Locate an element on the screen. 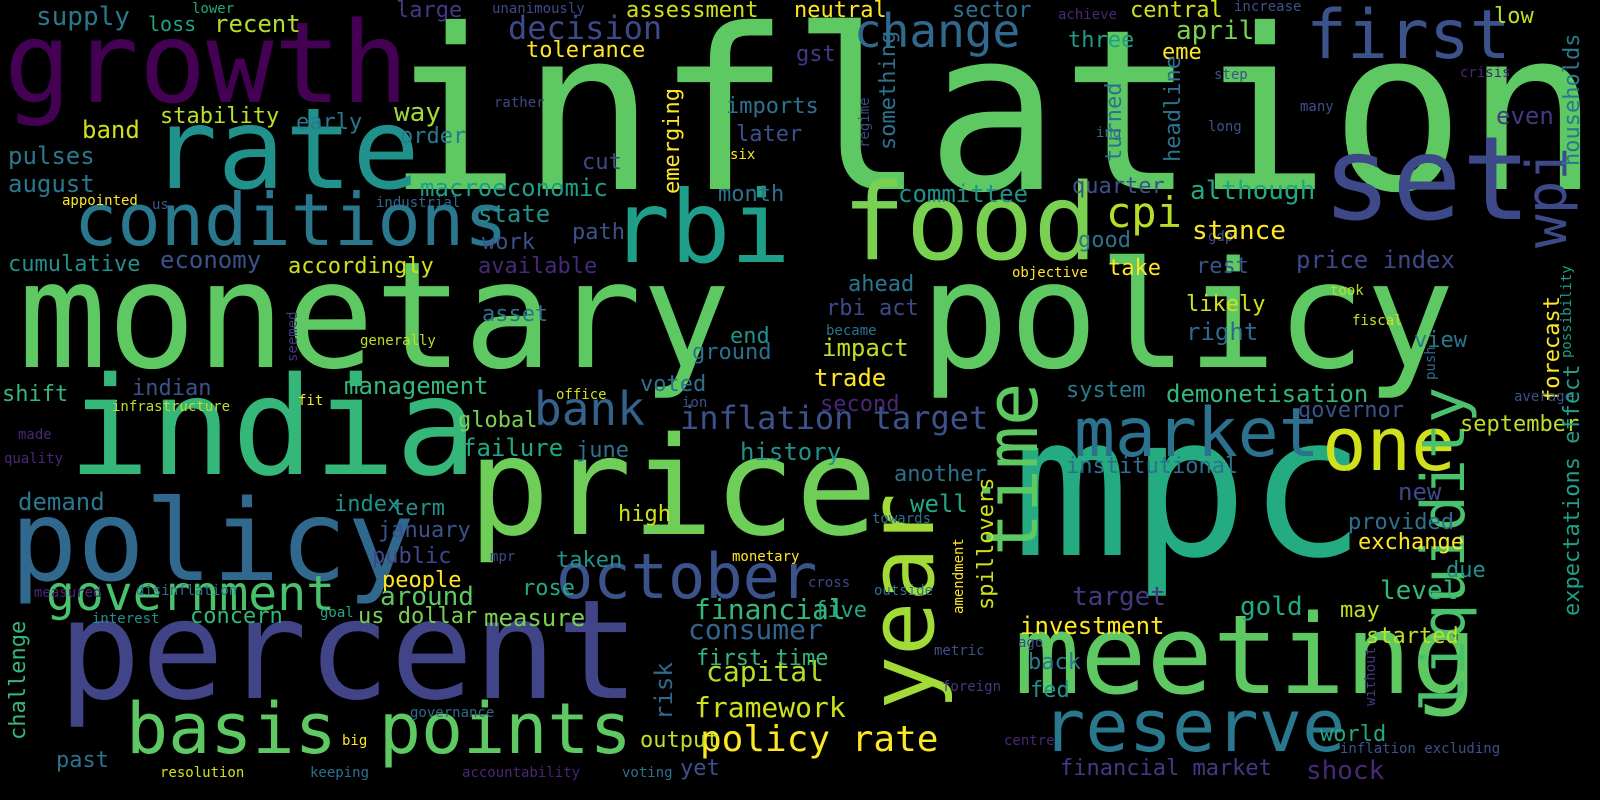 The height and width of the screenshot is (800, 1600). word-quality: quality is located at coordinates (34, 459).